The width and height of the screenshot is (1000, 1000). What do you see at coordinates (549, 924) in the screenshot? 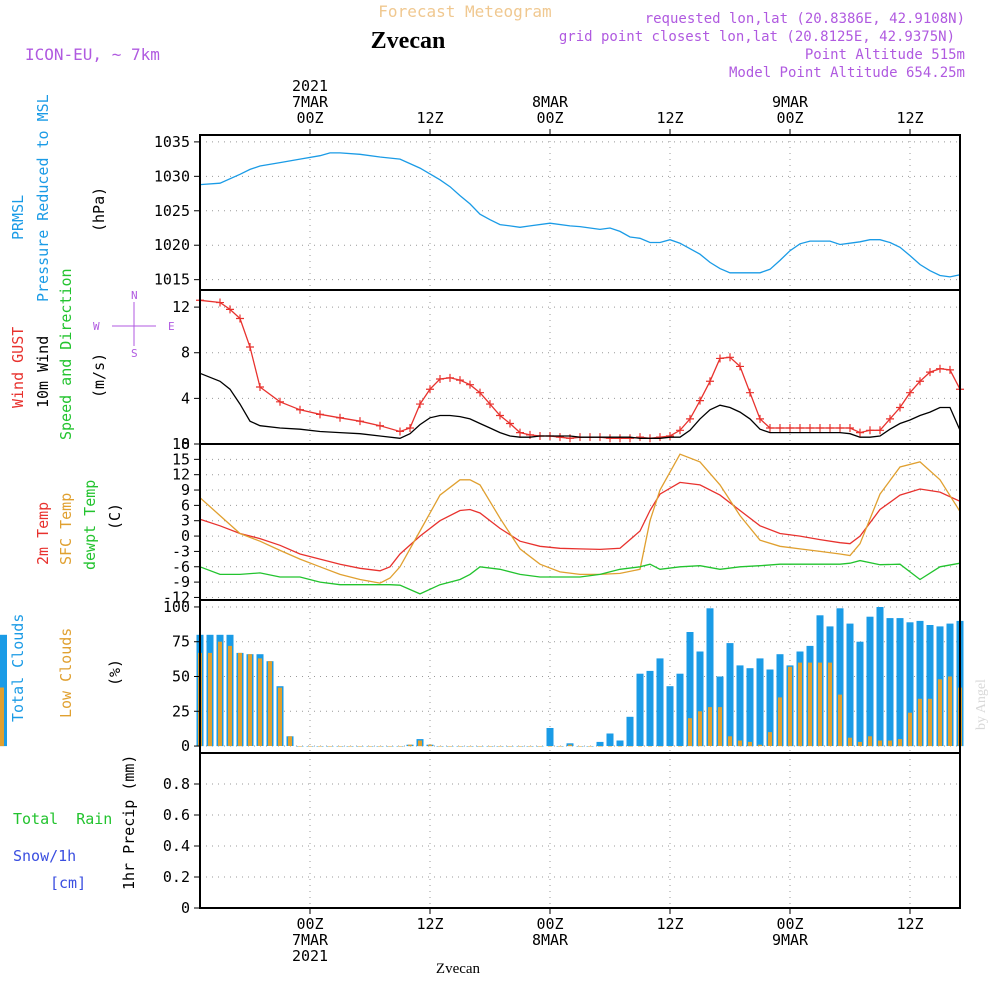
I see `bottom-time-label-2-0: 00Z` at bounding box center [549, 924].